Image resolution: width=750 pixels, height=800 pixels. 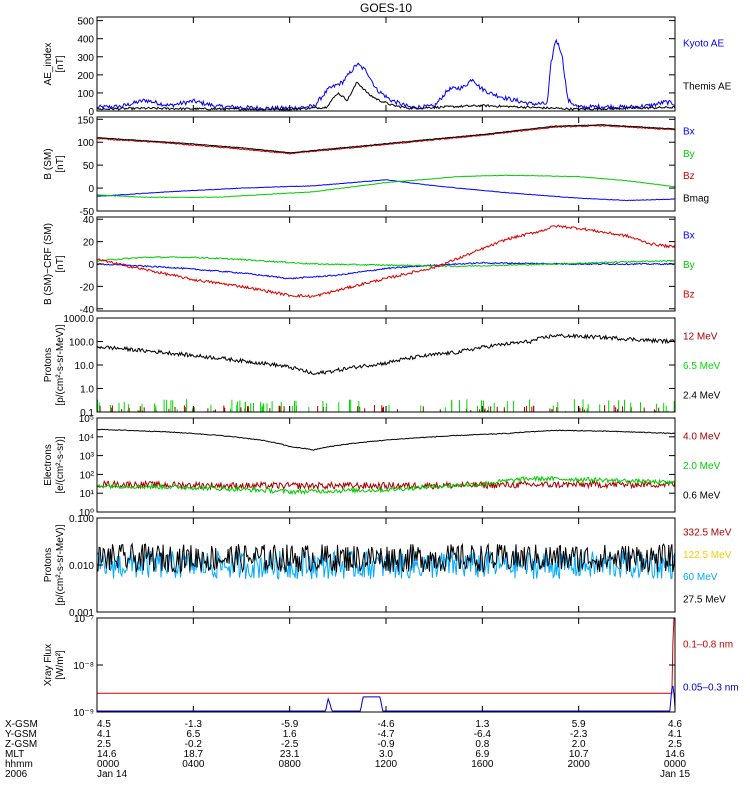 What do you see at coordinates (482, 764) in the screenshot?
I see `ephemeris-value: 1600` at bounding box center [482, 764].